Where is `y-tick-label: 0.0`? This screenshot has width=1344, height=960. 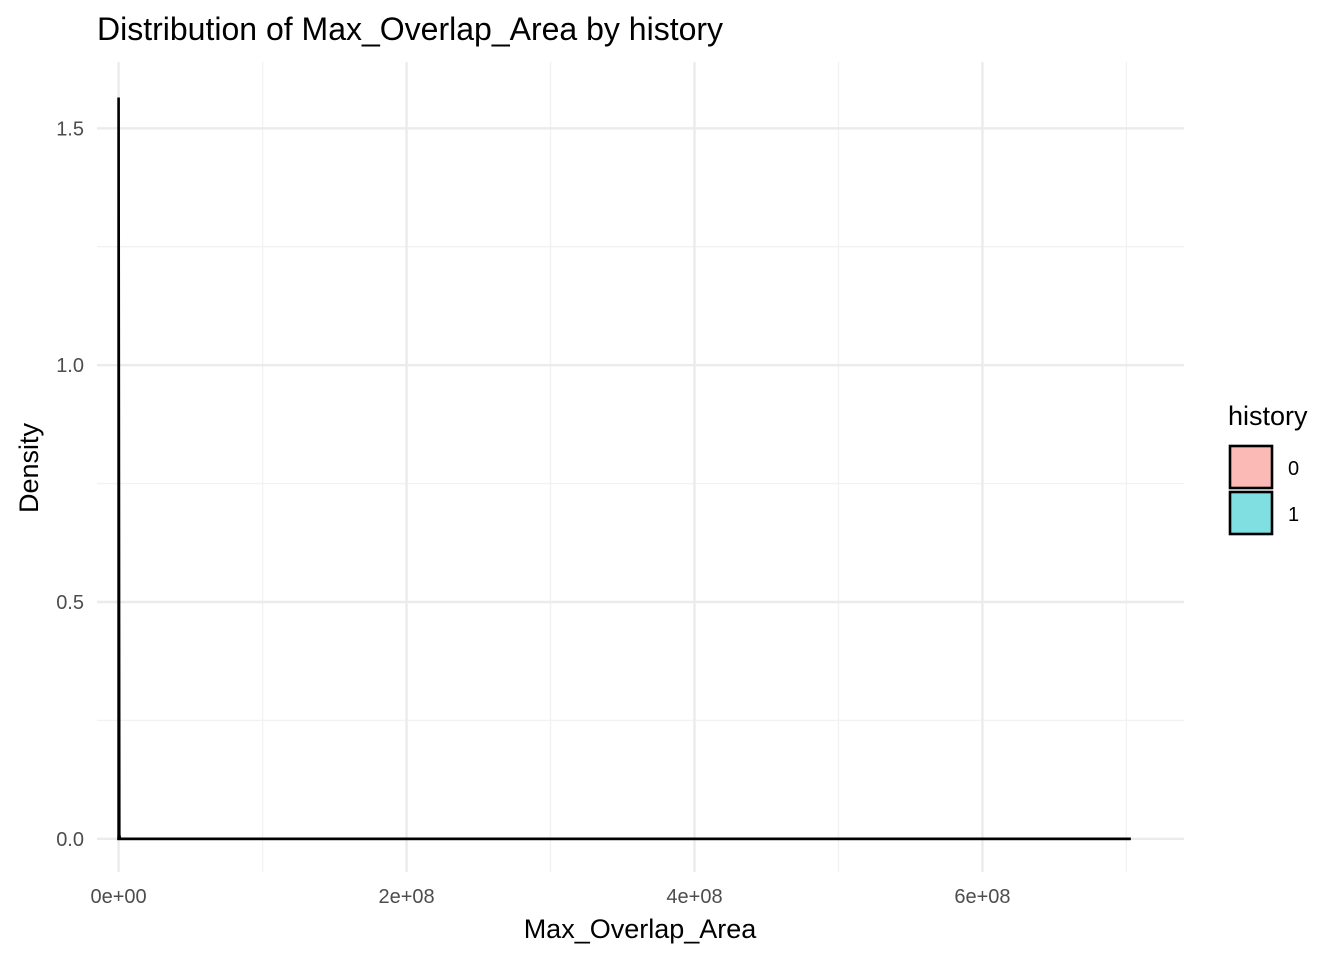 y-tick-label: 0.0 is located at coordinates (70, 840).